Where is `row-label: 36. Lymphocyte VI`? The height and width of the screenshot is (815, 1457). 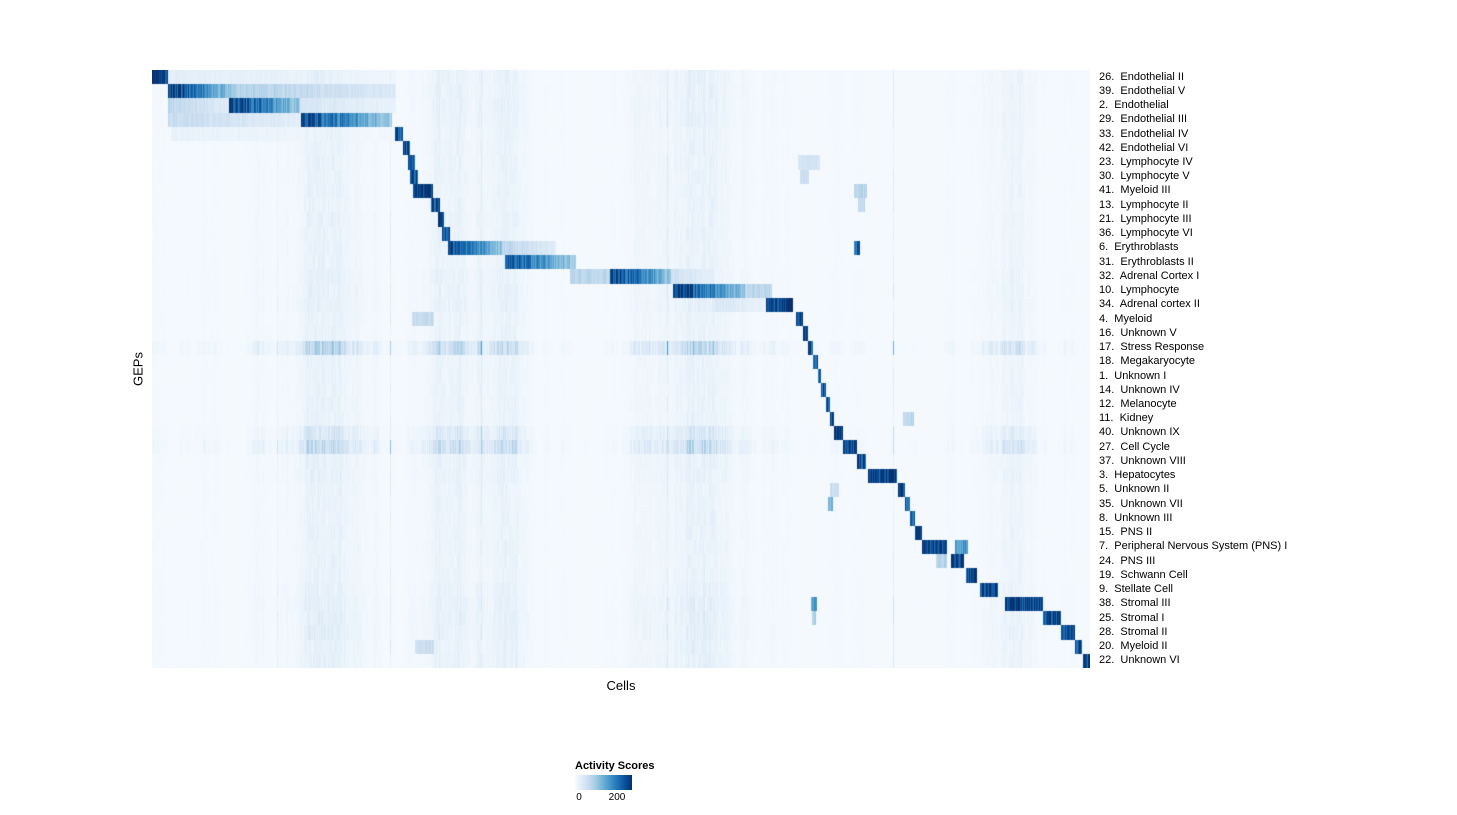 row-label: 36. Lymphocyte VI is located at coordinates (1146, 233).